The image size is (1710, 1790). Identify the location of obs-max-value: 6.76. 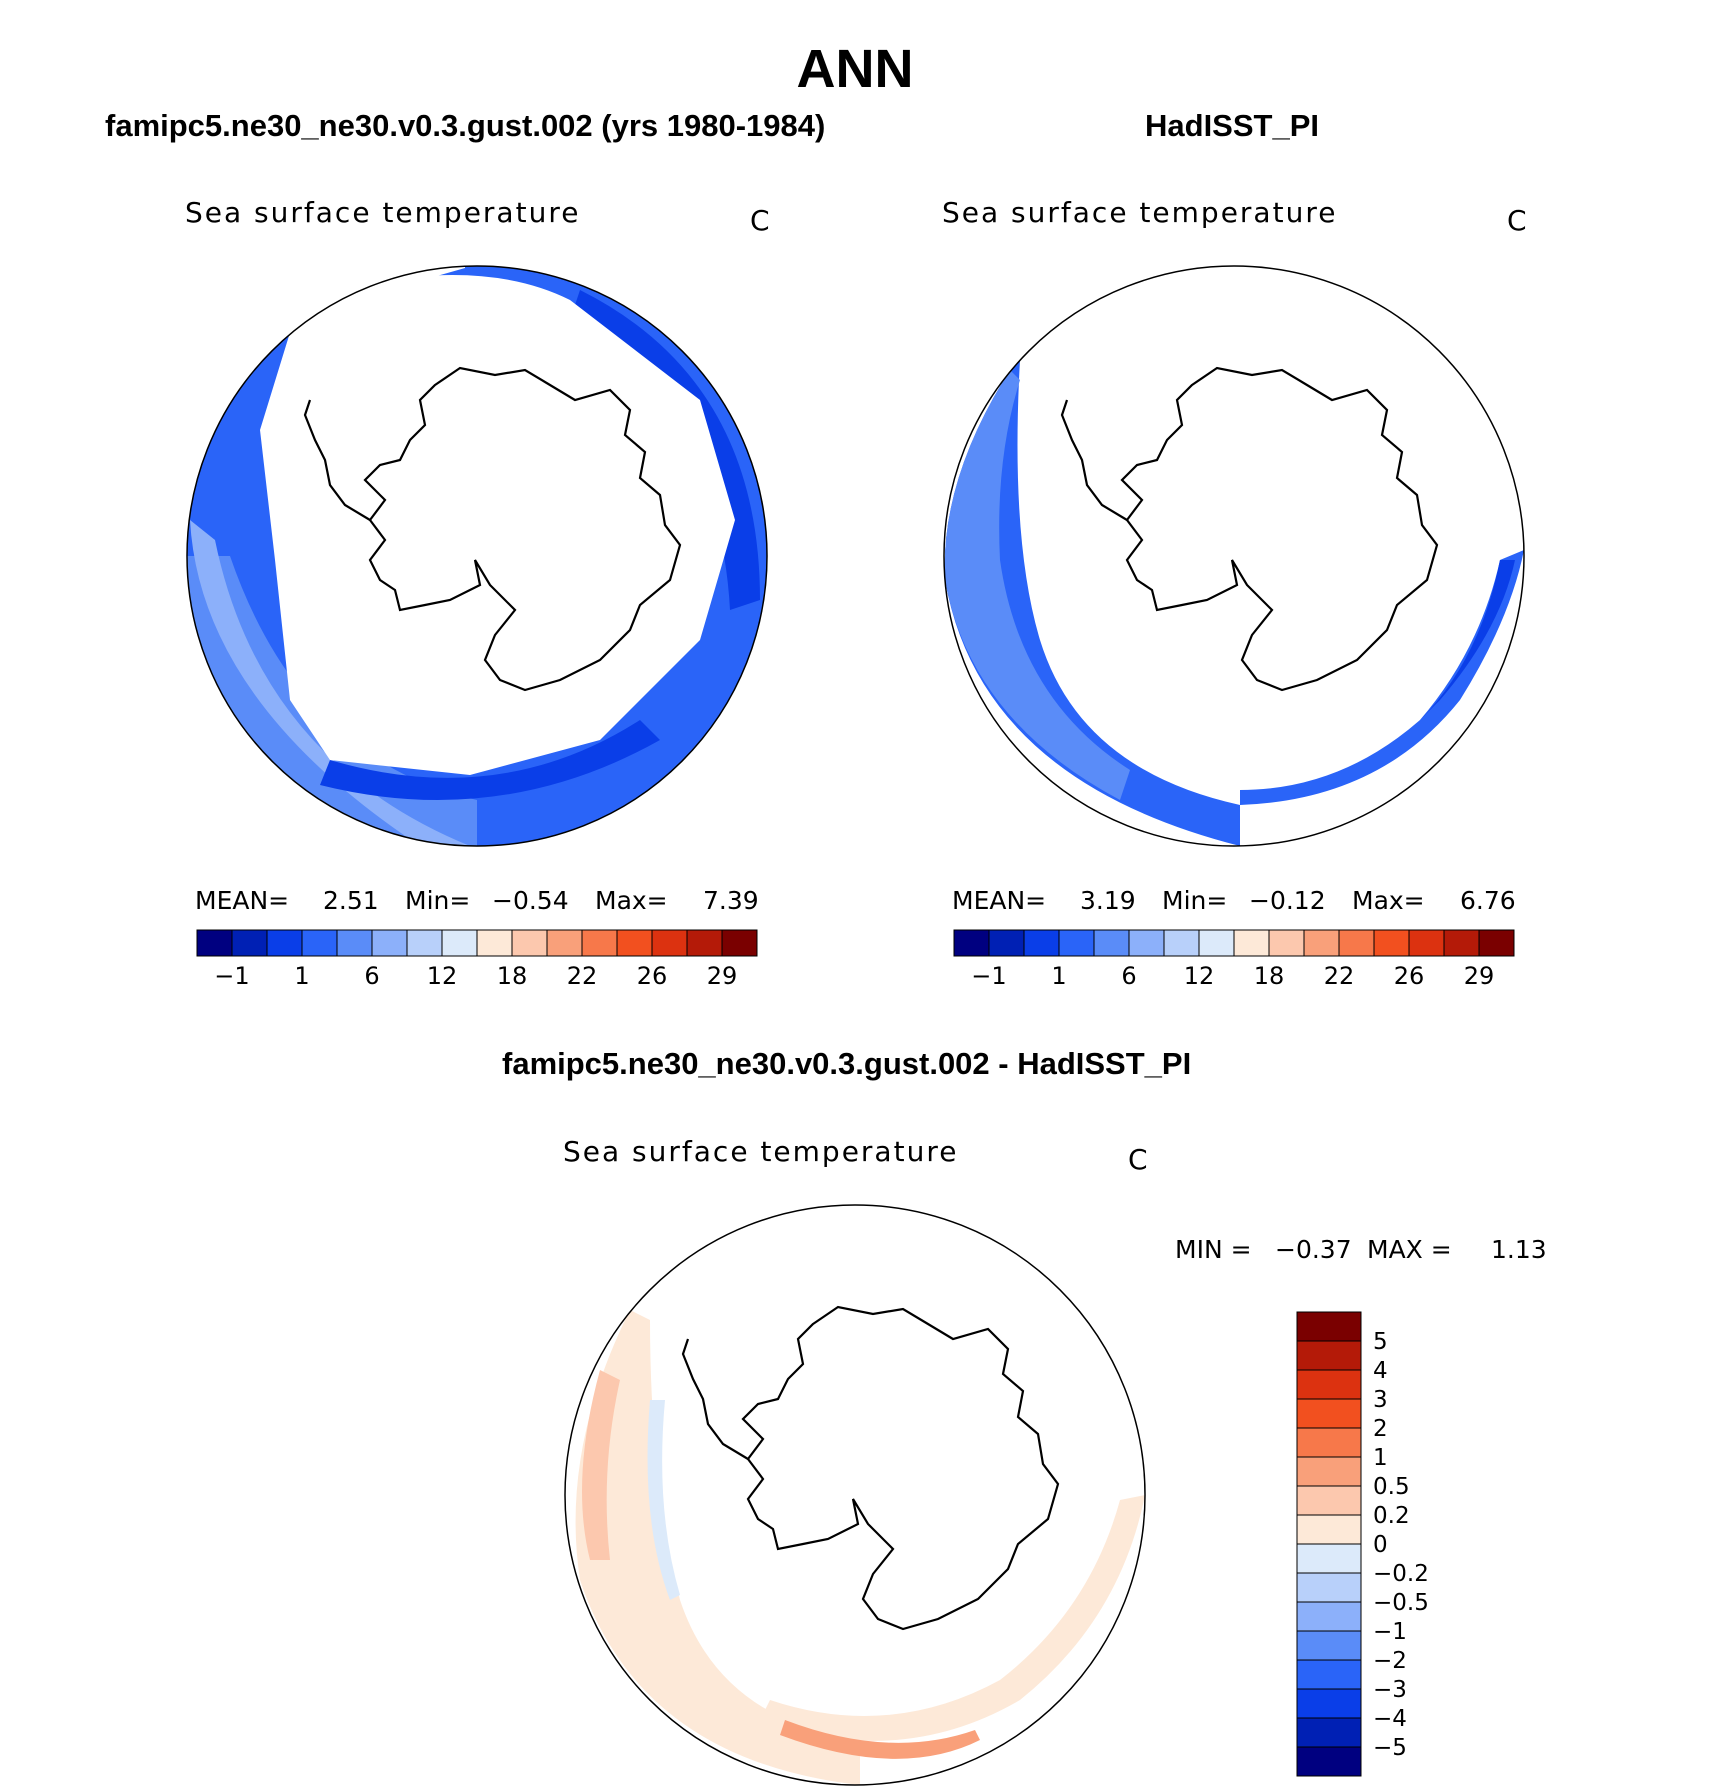
(1488, 900).